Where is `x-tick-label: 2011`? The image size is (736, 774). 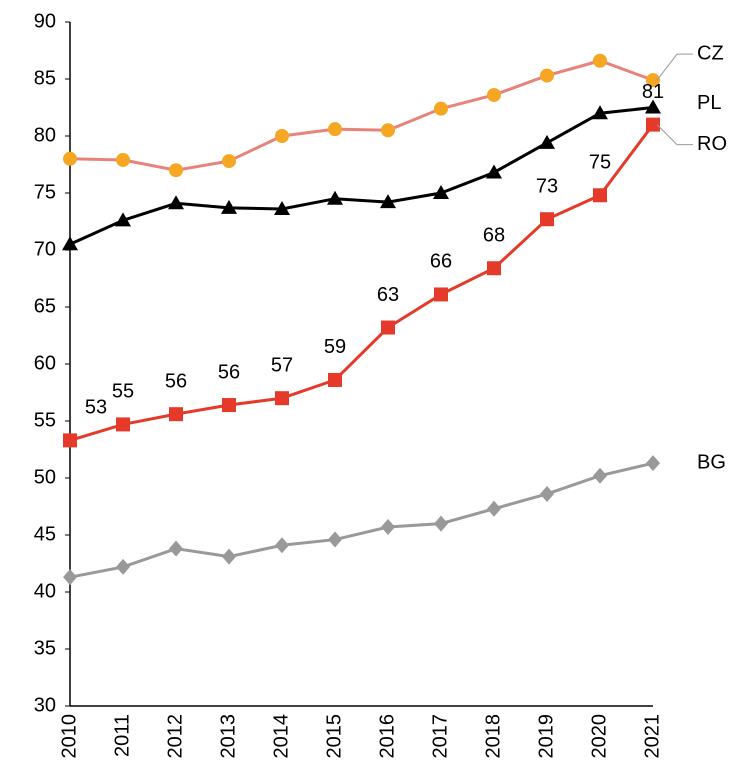 x-tick-label: 2011 is located at coordinates (122, 735).